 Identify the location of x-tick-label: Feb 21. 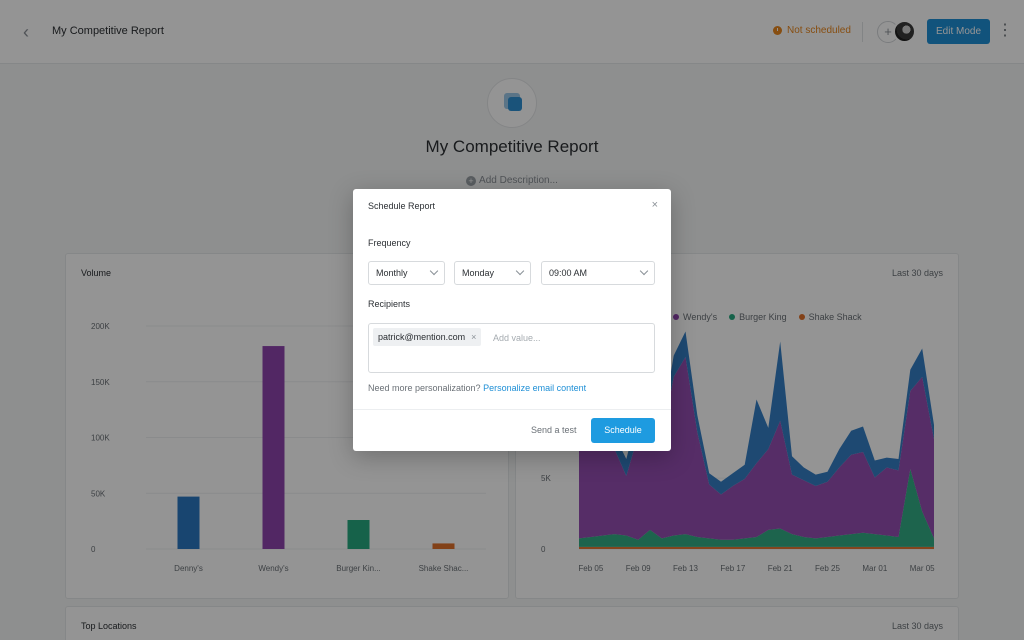
(780, 568).